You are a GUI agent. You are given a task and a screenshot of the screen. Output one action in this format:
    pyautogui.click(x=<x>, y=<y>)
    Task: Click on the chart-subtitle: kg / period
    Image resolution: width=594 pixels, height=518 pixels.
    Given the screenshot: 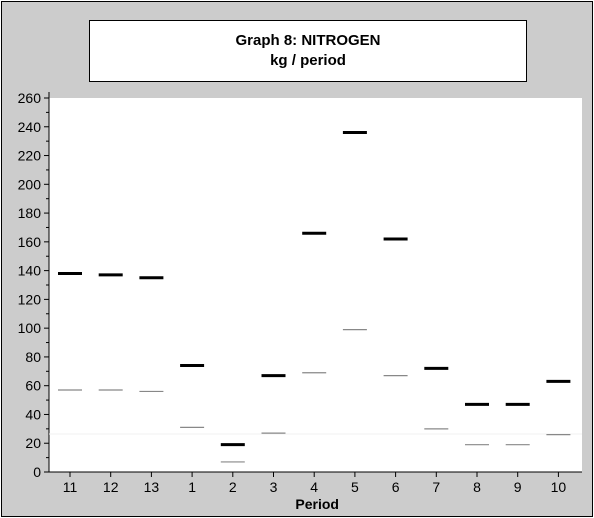 What is the action you would take?
    pyautogui.click(x=308, y=60)
    